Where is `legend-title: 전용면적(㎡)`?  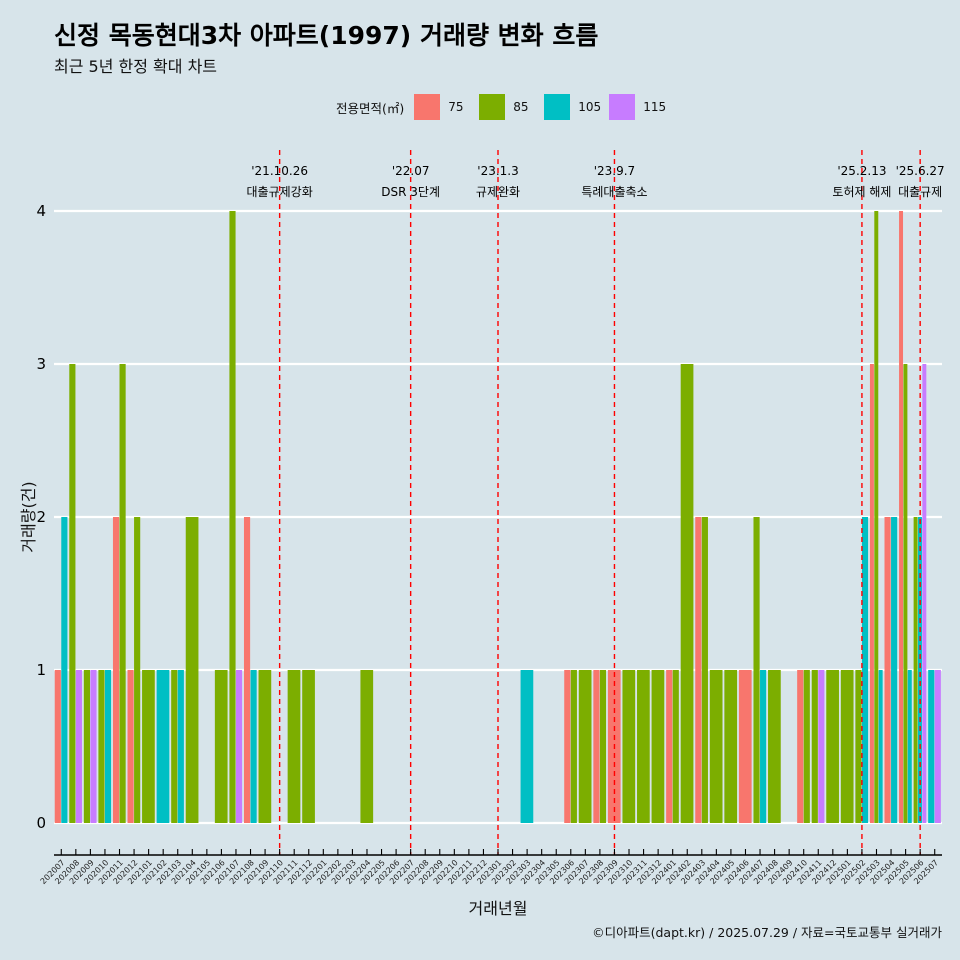 legend-title: 전용면적(㎡) is located at coordinates (370, 108).